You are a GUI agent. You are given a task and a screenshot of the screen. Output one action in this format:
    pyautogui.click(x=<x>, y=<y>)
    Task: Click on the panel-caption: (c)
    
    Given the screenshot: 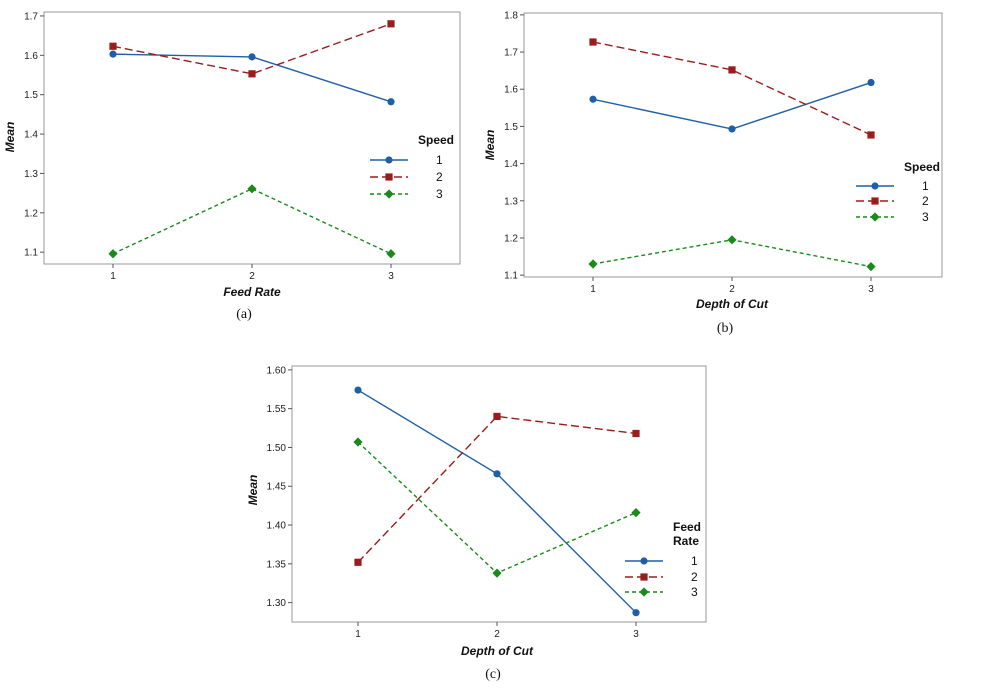 What is the action you would take?
    pyautogui.click(x=493, y=674)
    